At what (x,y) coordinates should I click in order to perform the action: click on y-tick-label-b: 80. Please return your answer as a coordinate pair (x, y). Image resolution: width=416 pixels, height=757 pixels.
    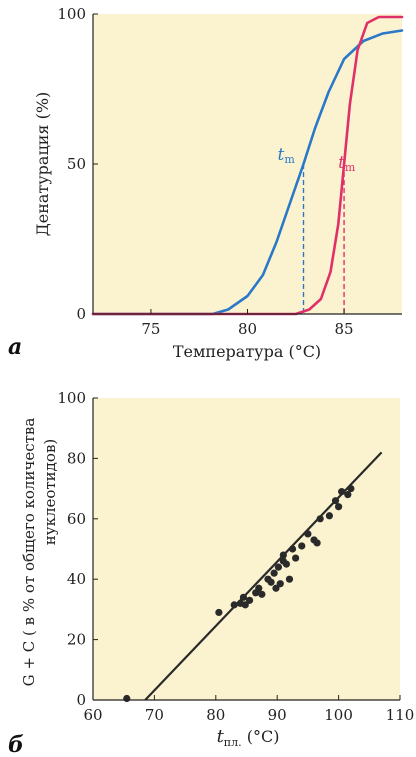
    Looking at the image, I should click on (76, 458).